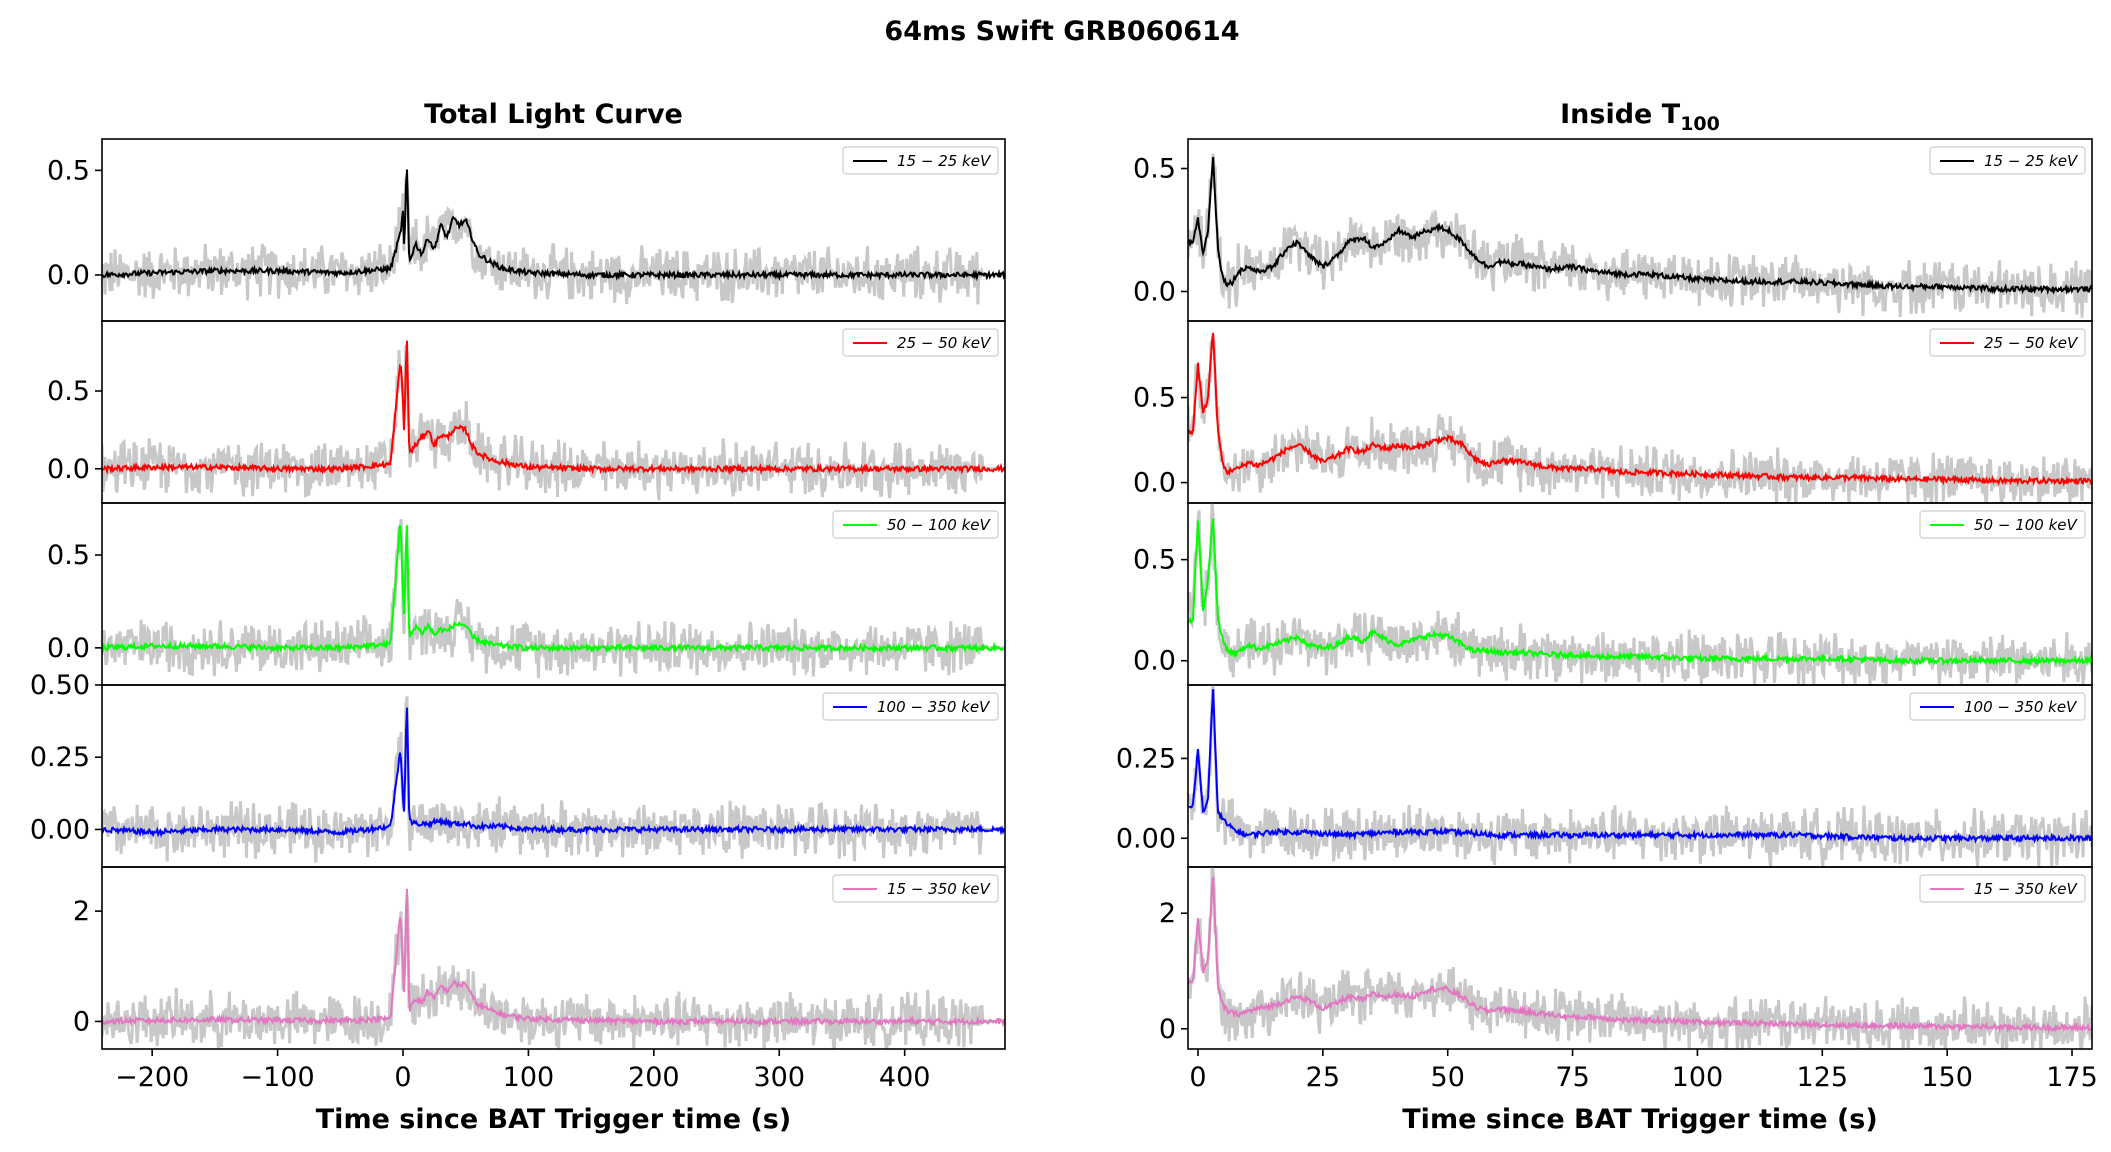  Describe the element at coordinates (1620, 114) in the screenshot. I see `column-title-main: Inside T` at that location.